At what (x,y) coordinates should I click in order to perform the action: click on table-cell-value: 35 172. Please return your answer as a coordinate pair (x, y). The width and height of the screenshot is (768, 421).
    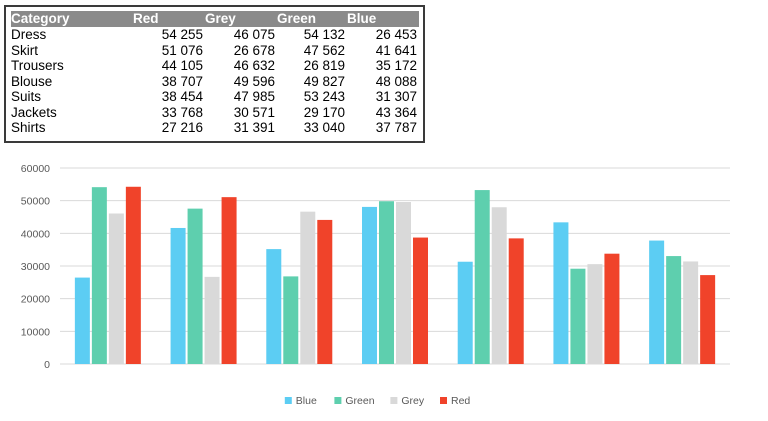
    Looking at the image, I should click on (396, 65).